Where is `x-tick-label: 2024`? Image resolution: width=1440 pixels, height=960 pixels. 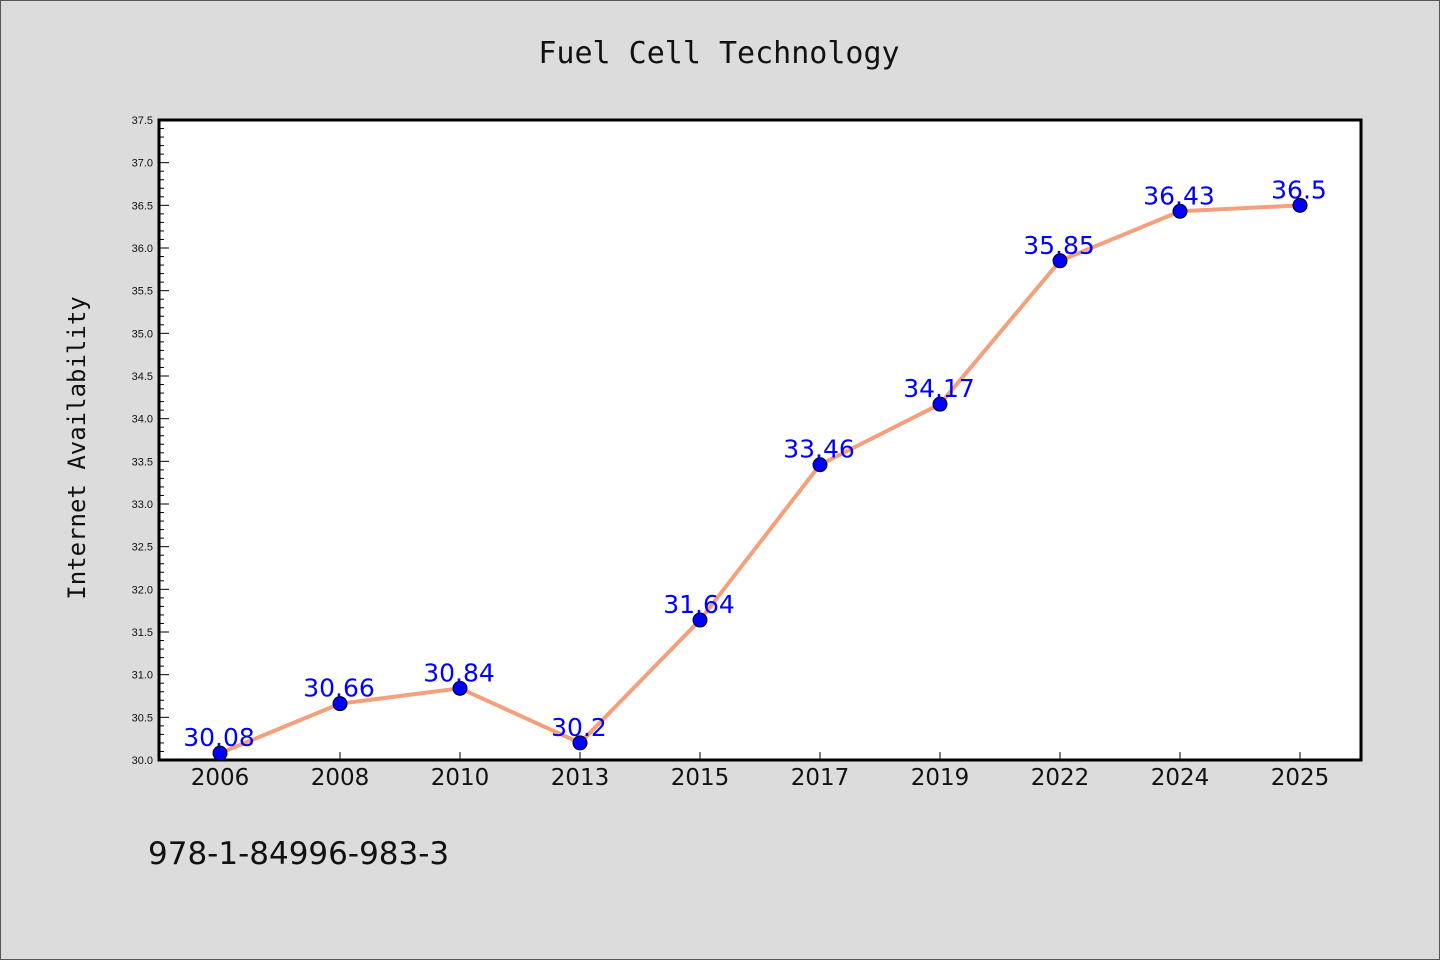
x-tick-label: 2024 is located at coordinates (1180, 778).